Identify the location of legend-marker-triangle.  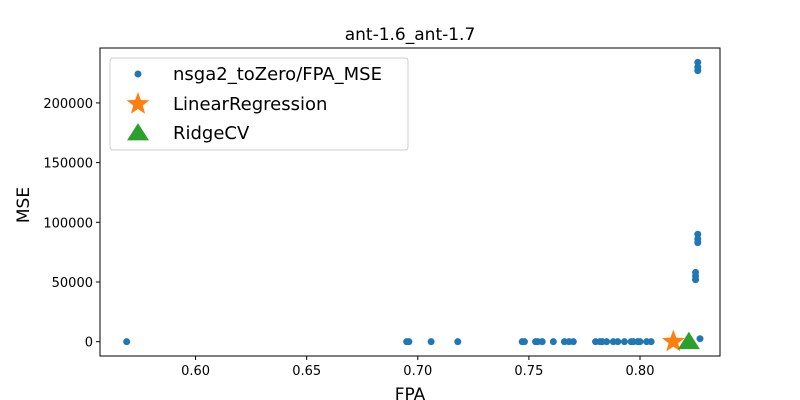
(138, 132).